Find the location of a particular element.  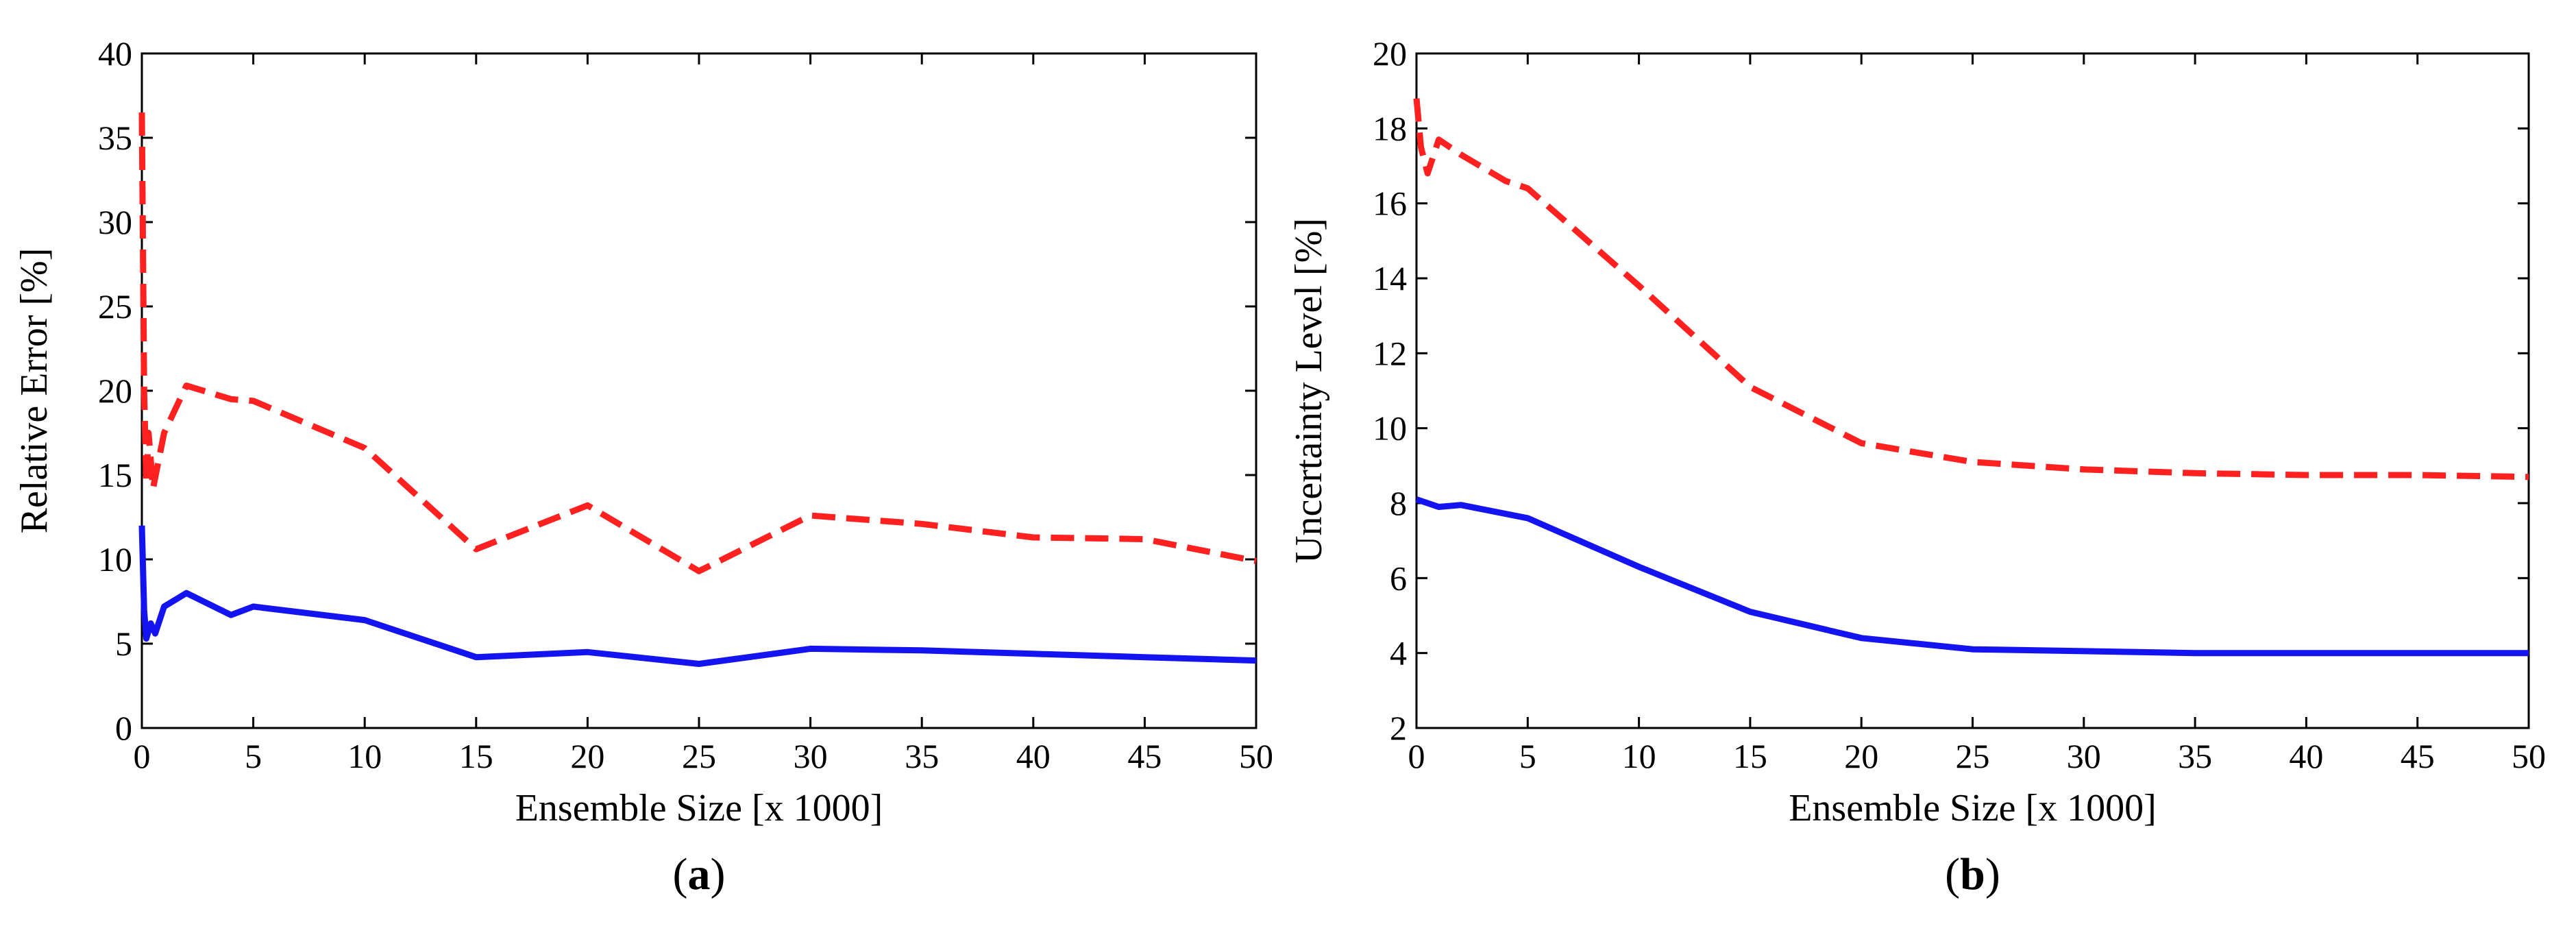

panel-caption: (b) is located at coordinates (1973, 874).